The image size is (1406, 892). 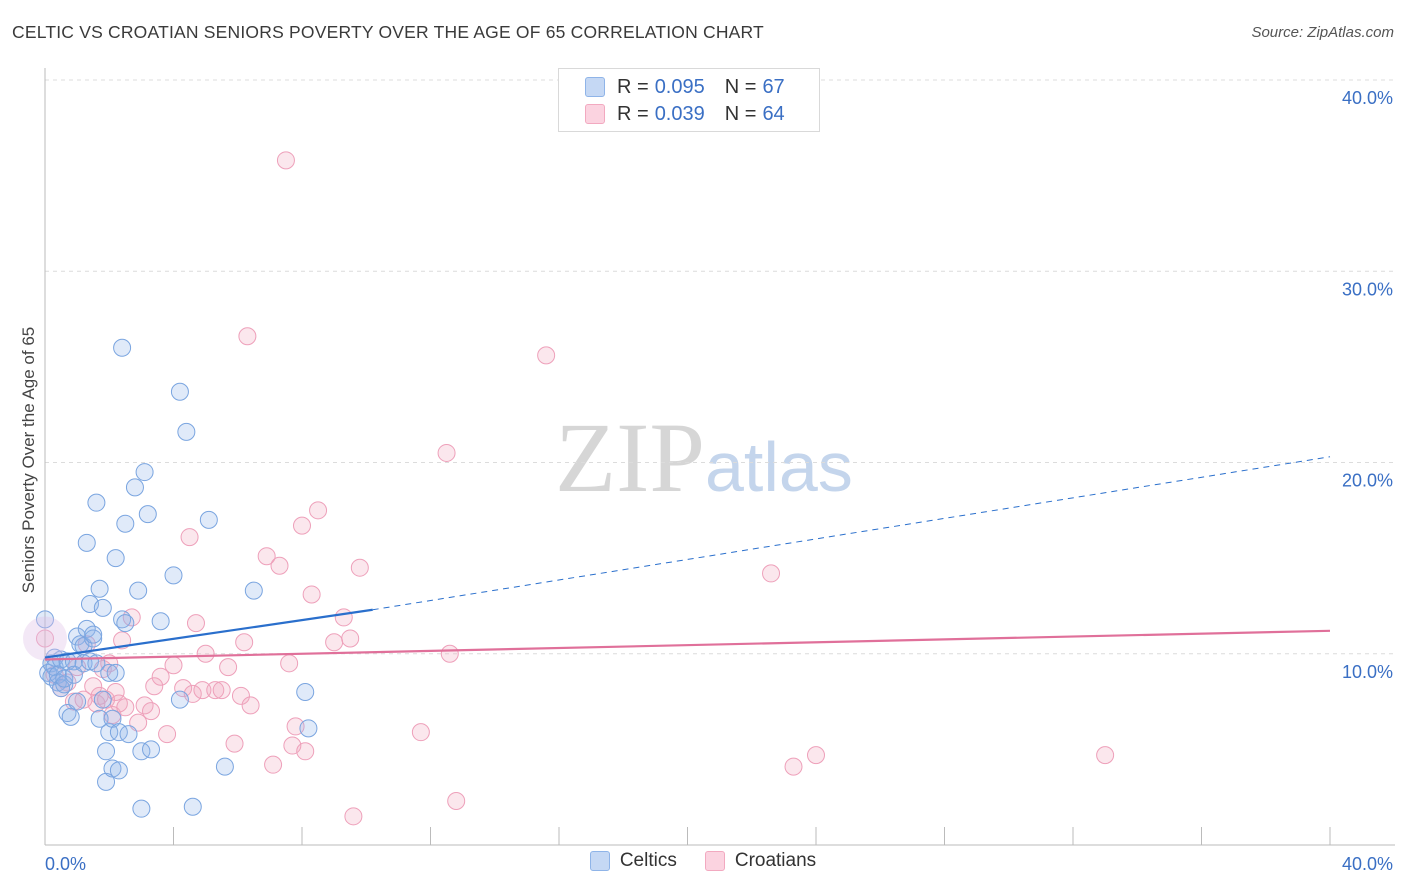 What do you see at coordinates (1367, 98) in the screenshot?
I see `y-tick-label: 40.0%` at bounding box center [1367, 98].